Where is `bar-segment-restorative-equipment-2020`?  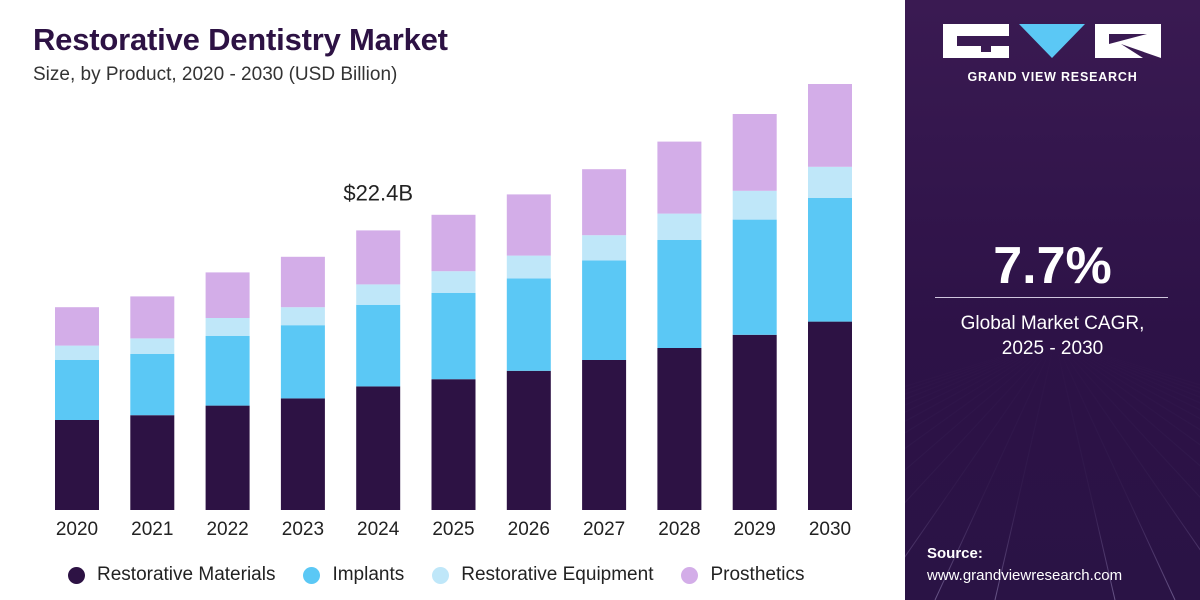 bar-segment-restorative-equipment-2020 is located at coordinates (77, 352).